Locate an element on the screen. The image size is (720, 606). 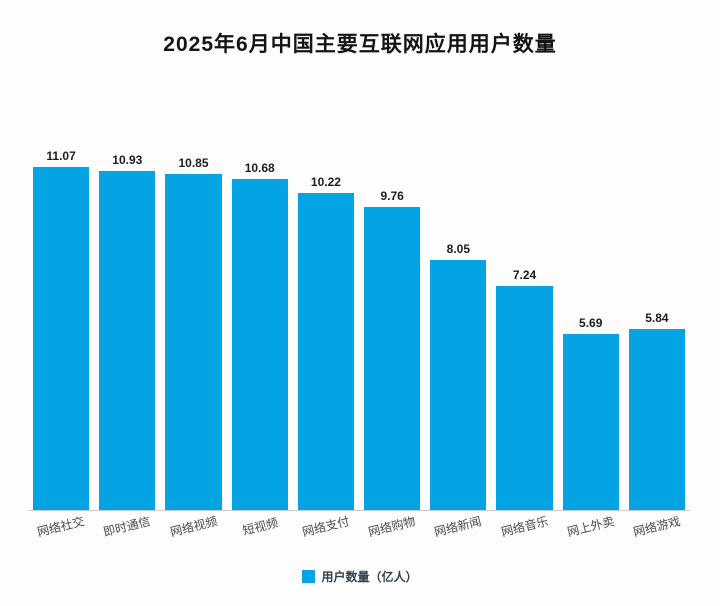
x-axis-label: 网络支付 is located at coordinates (325, 527).